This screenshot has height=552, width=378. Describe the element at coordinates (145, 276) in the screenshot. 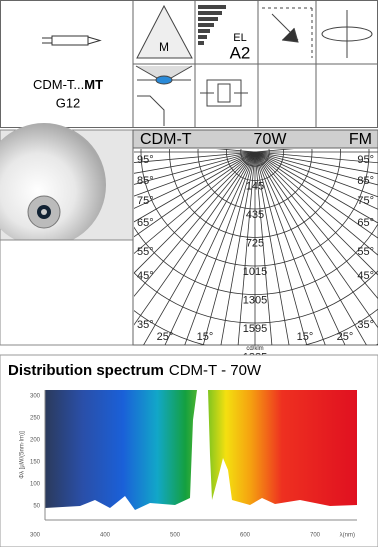

I see `angle-label-left: 45°` at that location.